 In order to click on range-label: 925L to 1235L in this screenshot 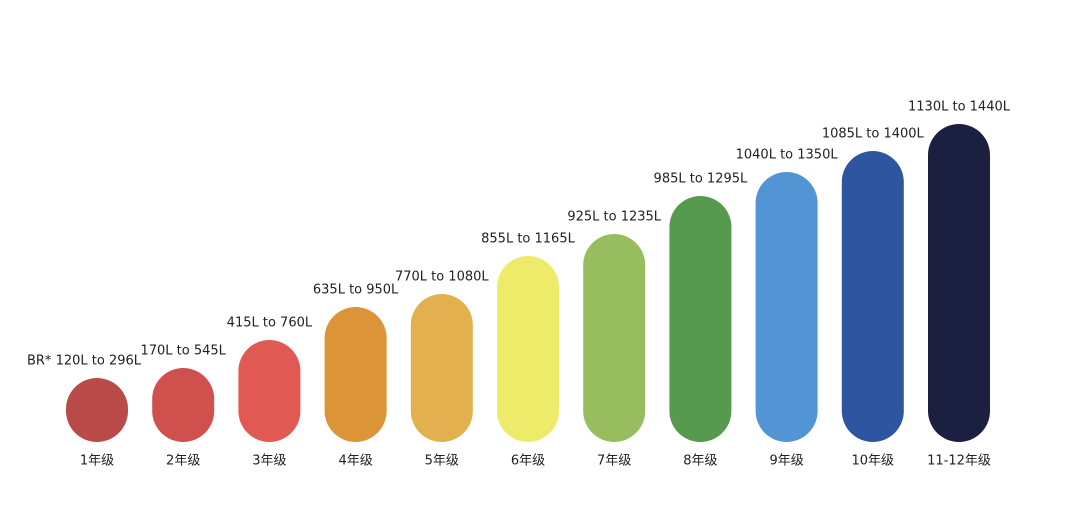, I will do `click(614, 217)`.